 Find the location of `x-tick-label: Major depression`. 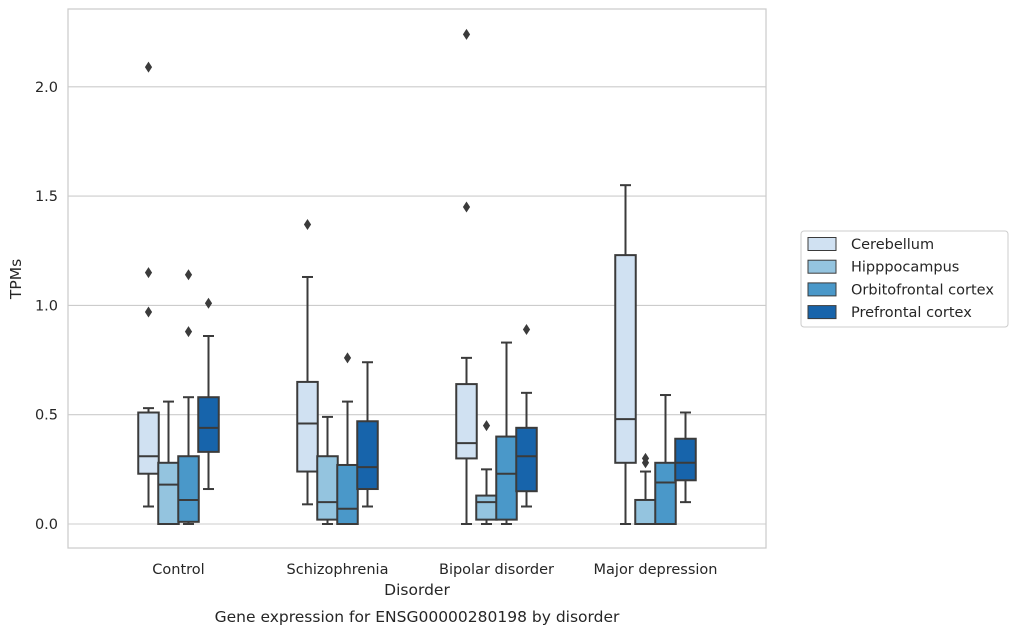

x-tick-label: Major depression is located at coordinates (656, 570).